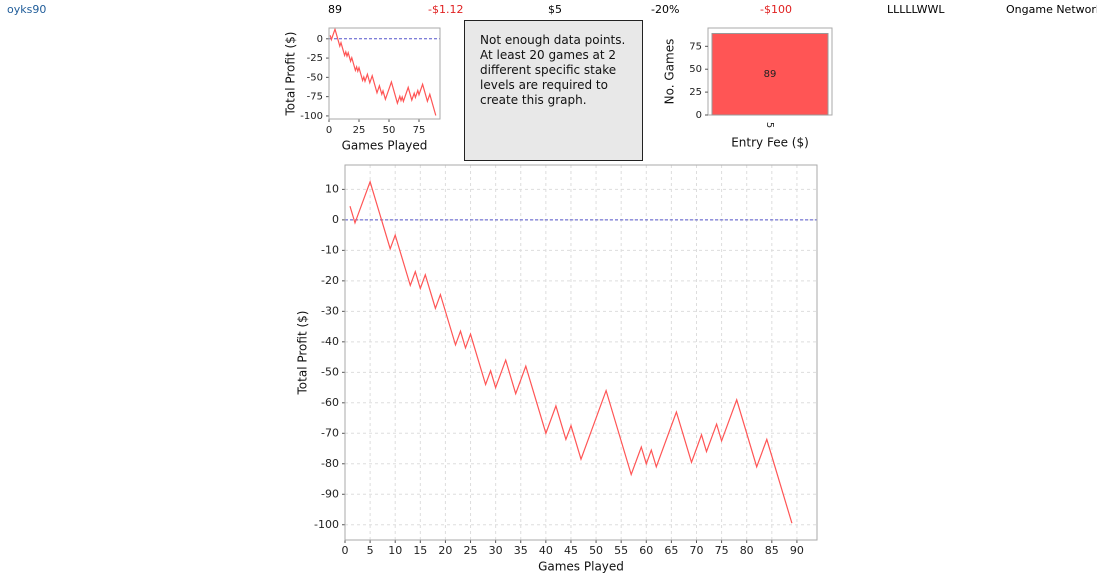 The image size is (1097, 576). What do you see at coordinates (330, 402) in the screenshot?
I see `y-tick-label: -60` at bounding box center [330, 402].